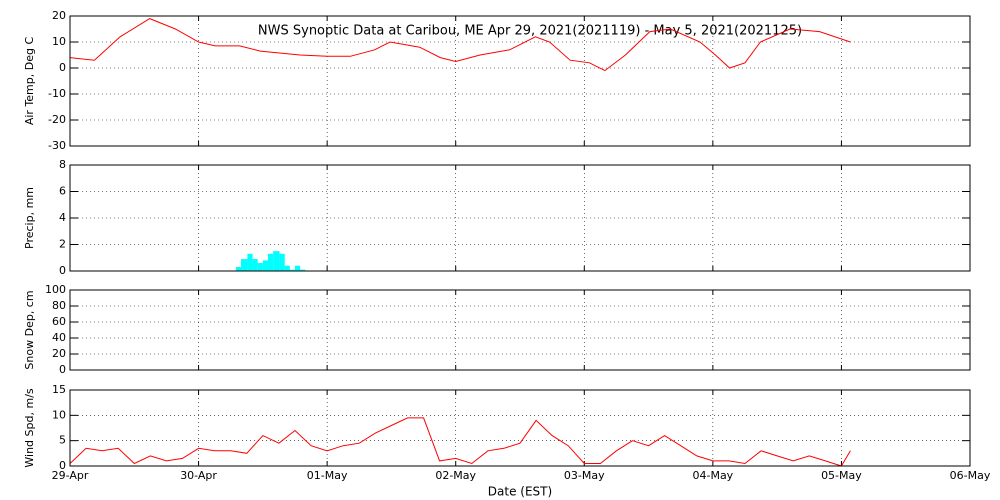 The width and height of the screenshot is (1000, 500). Describe the element at coordinates (29, 428) in the screenshot. I see `y-axis-label: Wind Spd, m/s` at that location.